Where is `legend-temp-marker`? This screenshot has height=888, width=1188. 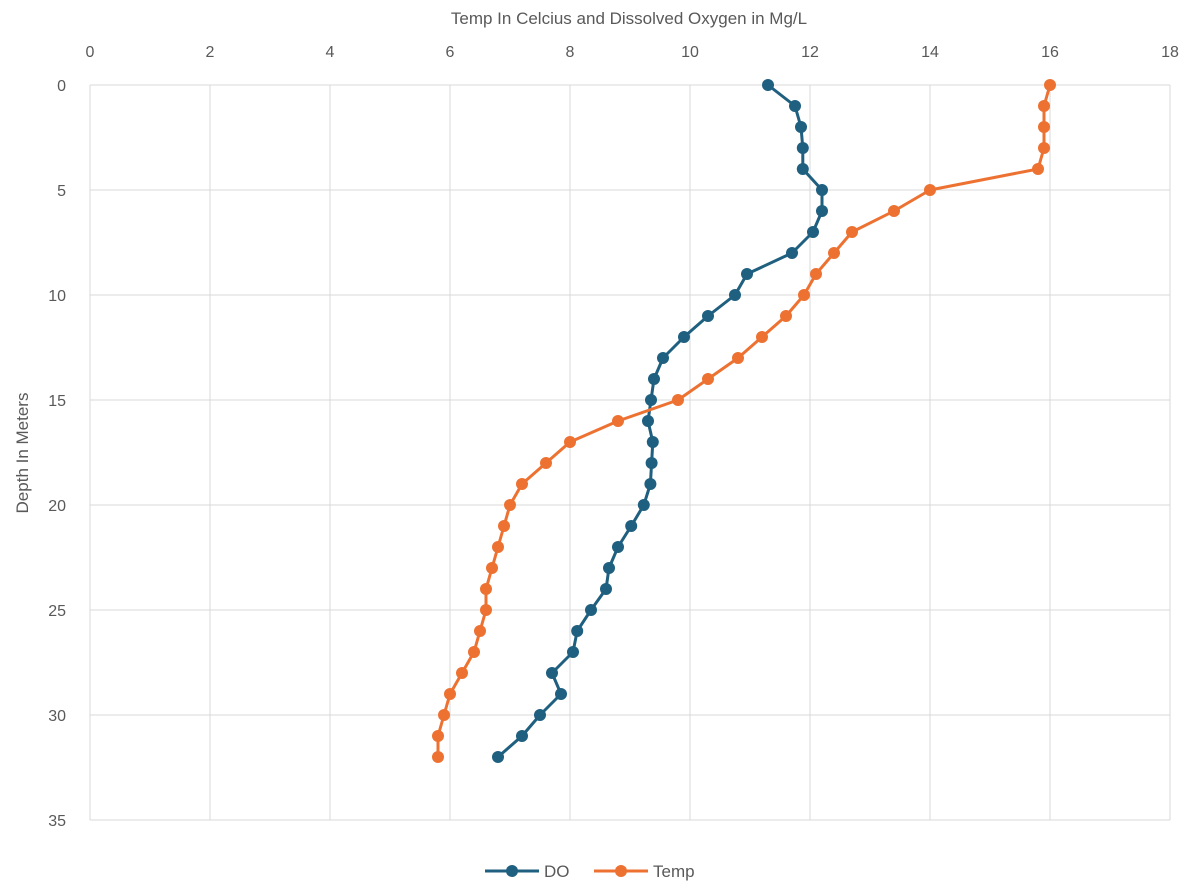 legend-temp-marker is located at coordinates (621, 871).